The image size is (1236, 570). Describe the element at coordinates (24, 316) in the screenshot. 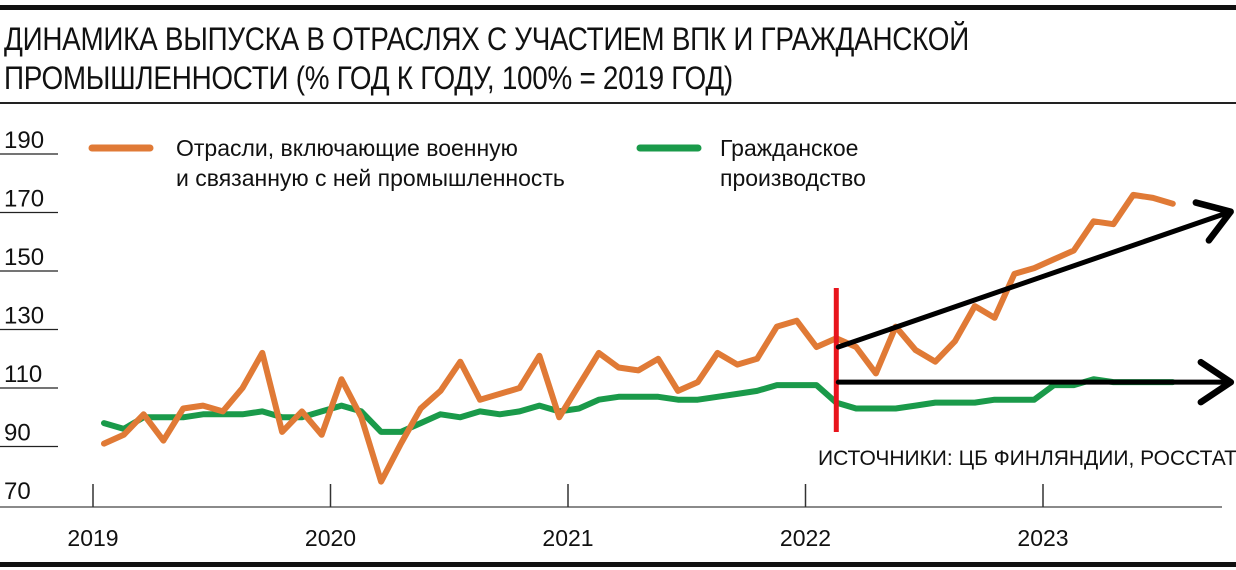

I see `y-tick-label: 130` at that location.